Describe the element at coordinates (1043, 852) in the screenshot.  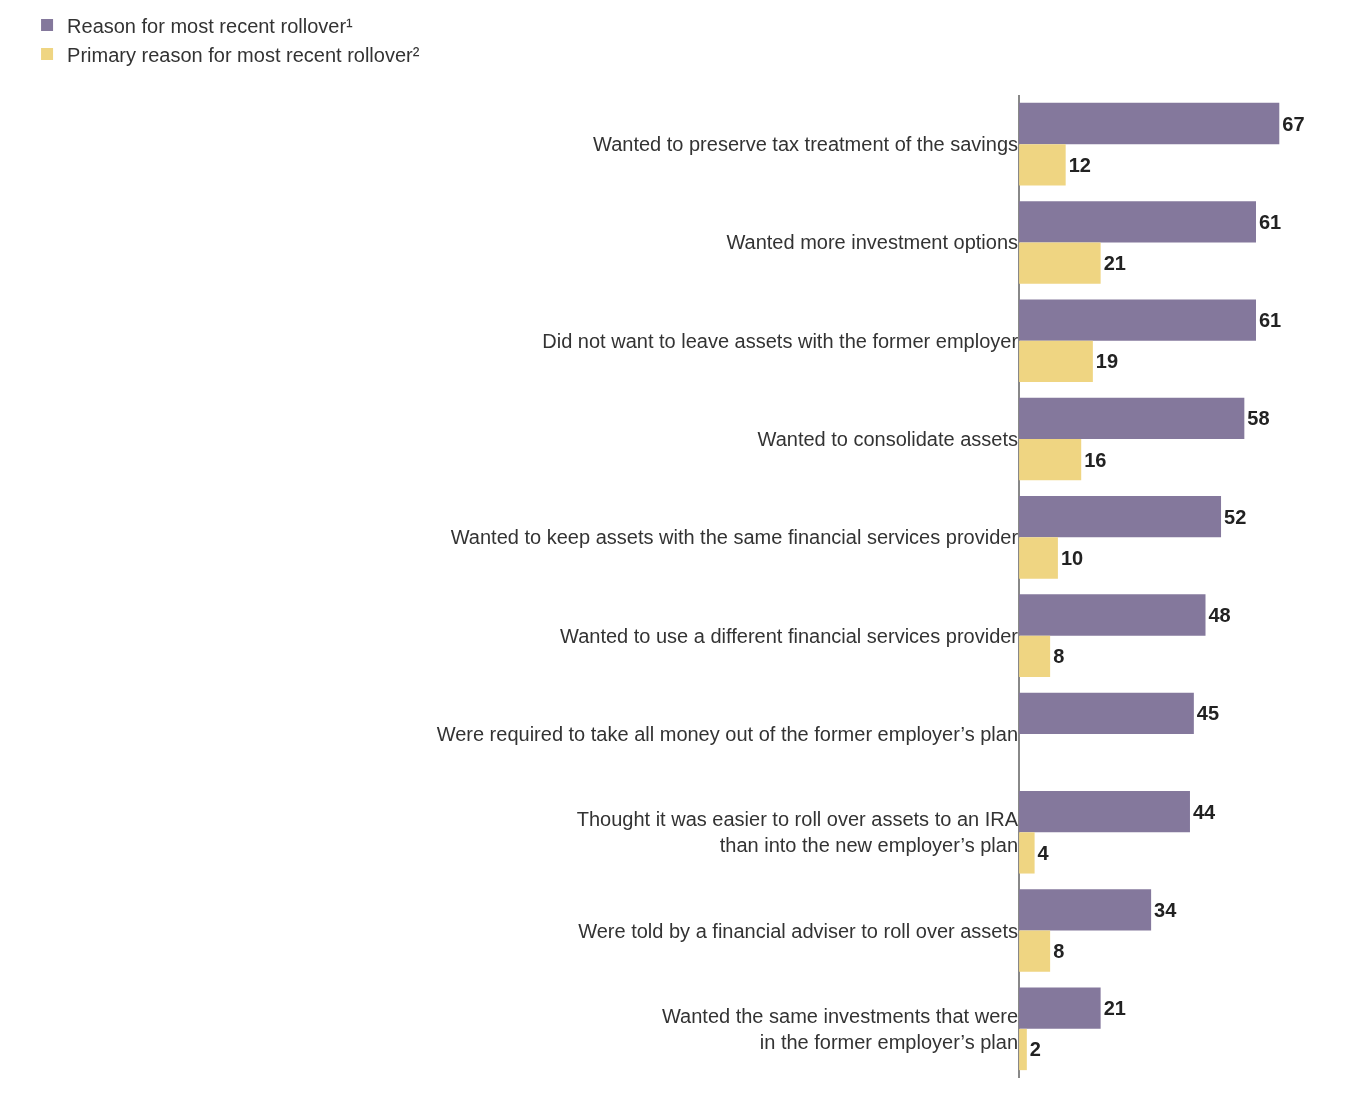
I see `data-label: 4` at that location.